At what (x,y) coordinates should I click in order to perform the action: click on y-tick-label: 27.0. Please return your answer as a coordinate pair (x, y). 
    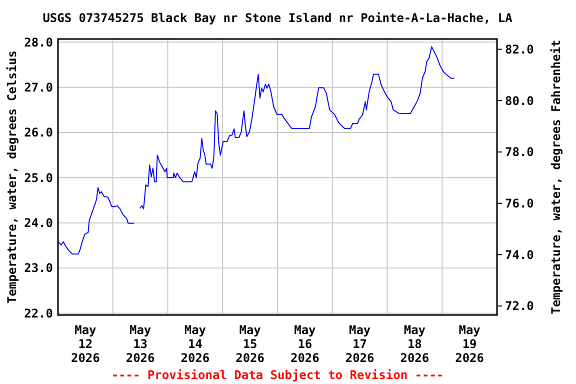
    Looking at the image, I should click on (38, 87).